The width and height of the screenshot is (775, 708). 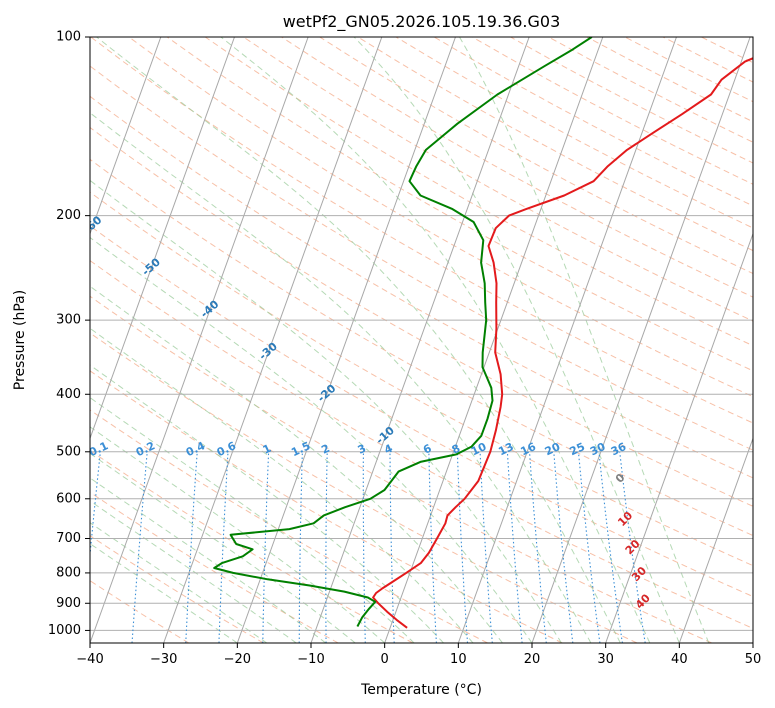 What do you see at coordinates (163, 659) in the screenshot?
I see `x-tick-label: −30` at bounding box center [163, 659].